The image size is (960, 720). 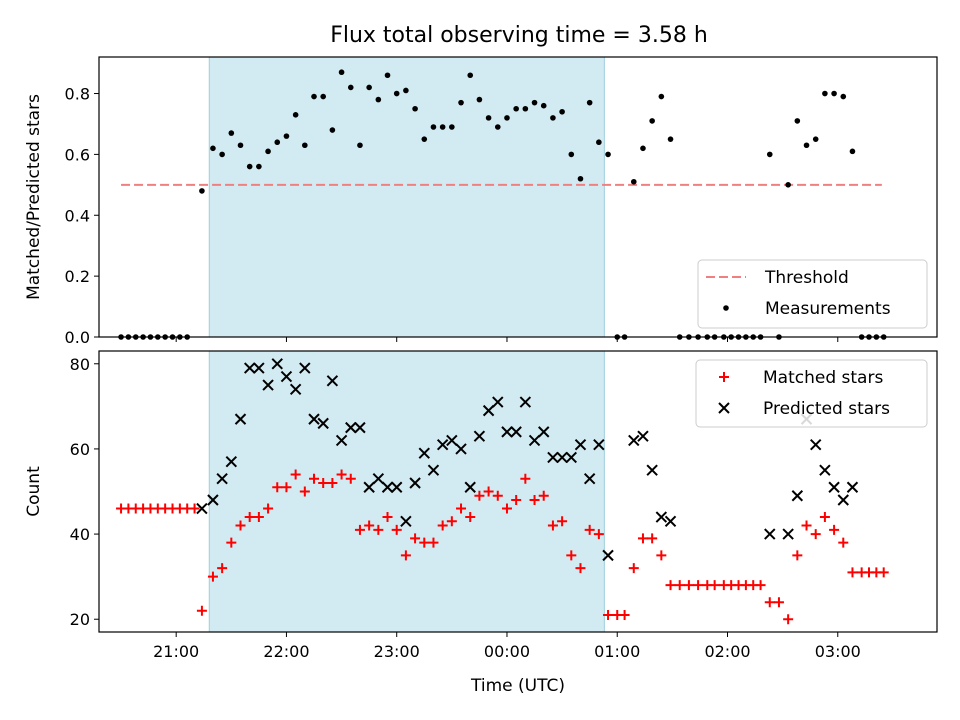 I want to click on x-tick-label: 22:00, so click(x=286, y=651).